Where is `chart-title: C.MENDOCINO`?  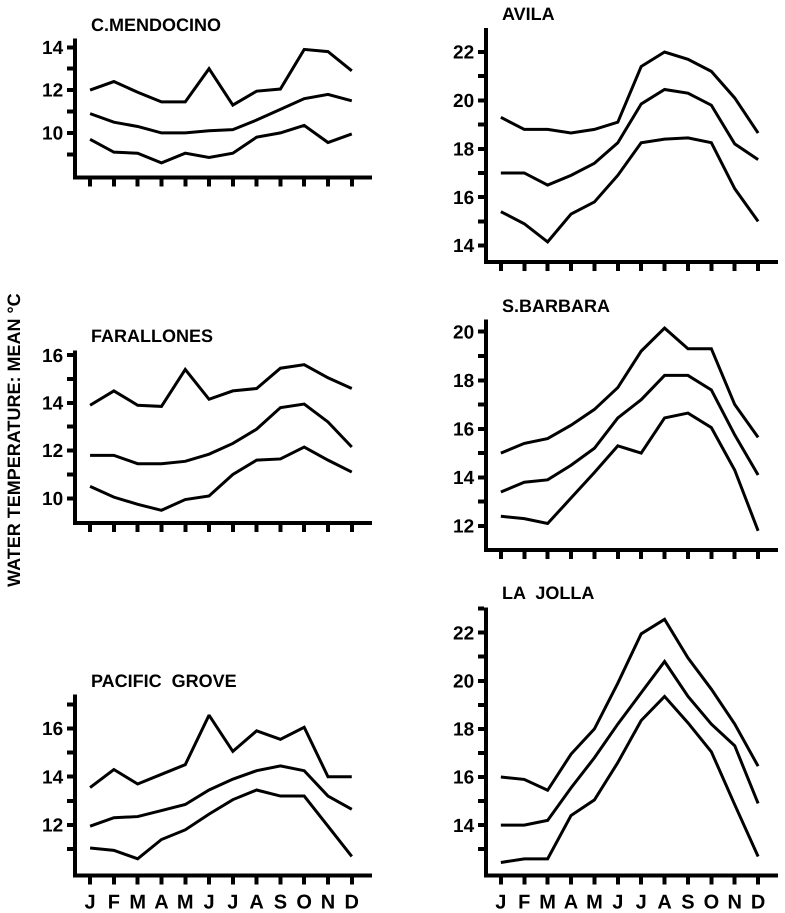 chart-title: C.MENDOCINO is located at coordinates (156, 25).